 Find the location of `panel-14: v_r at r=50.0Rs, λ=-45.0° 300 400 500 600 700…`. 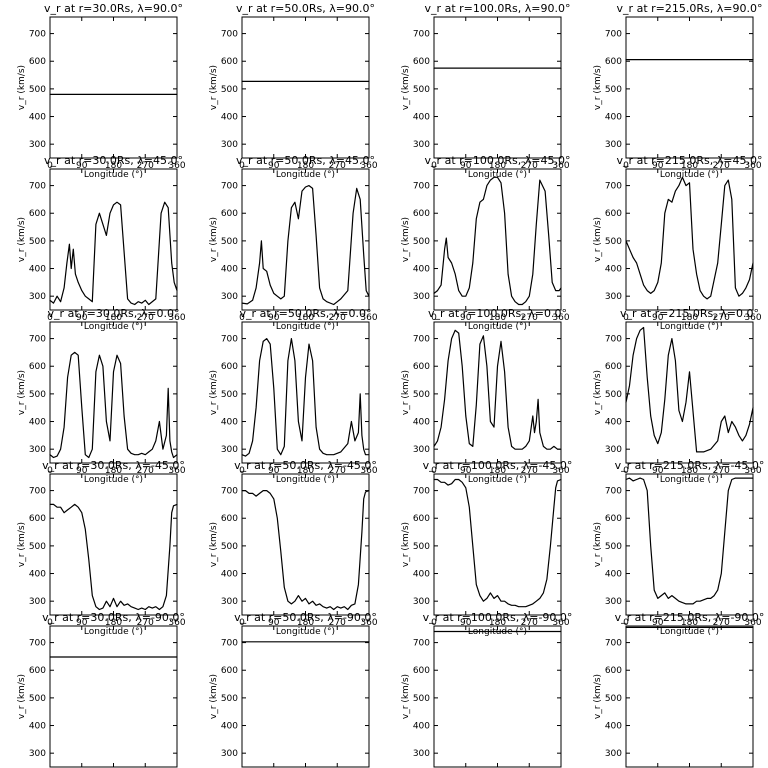

panel-14: v_r at r=50.0Rs, λ=-45.0° 300 400 500 600 700… is located at coordinates (293, 548).